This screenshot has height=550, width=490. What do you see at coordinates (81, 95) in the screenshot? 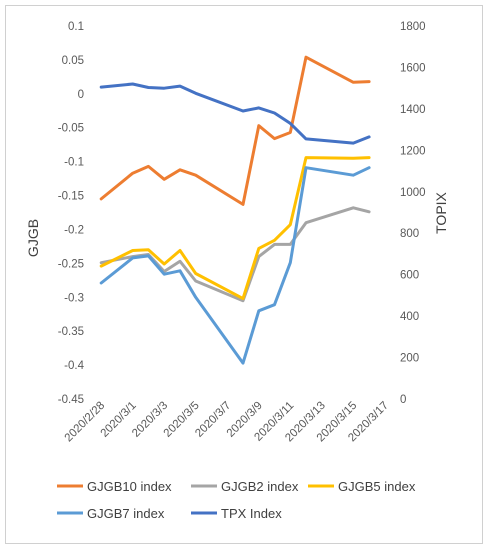
I see `y-left-tick-label: 0` at bounding box center [81, 95].